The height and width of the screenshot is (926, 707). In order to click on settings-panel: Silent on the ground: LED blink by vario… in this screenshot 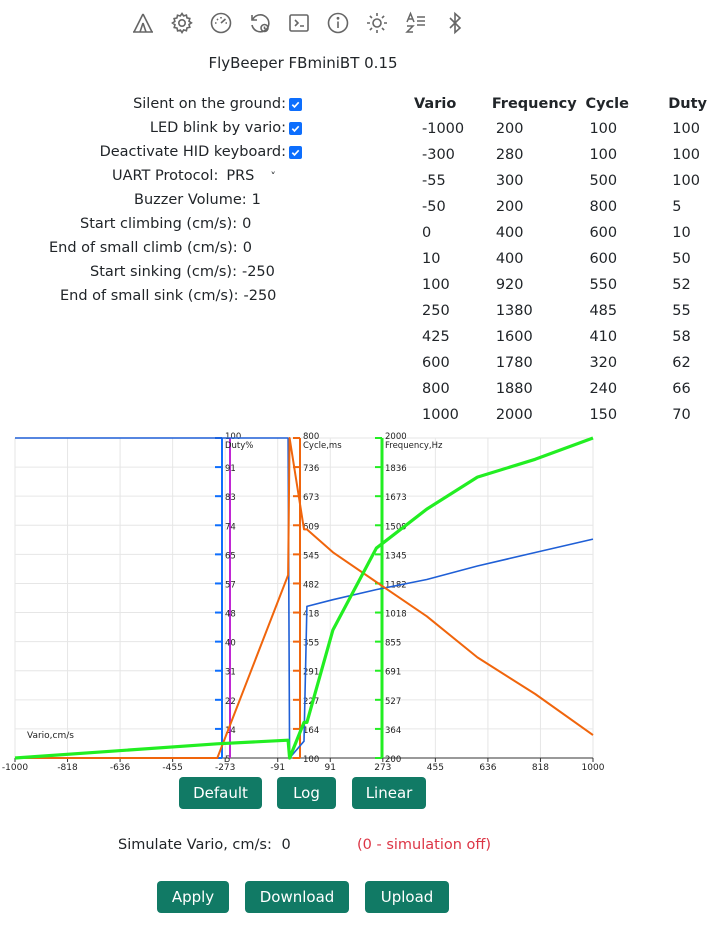, I will do `click(155, 200)`.